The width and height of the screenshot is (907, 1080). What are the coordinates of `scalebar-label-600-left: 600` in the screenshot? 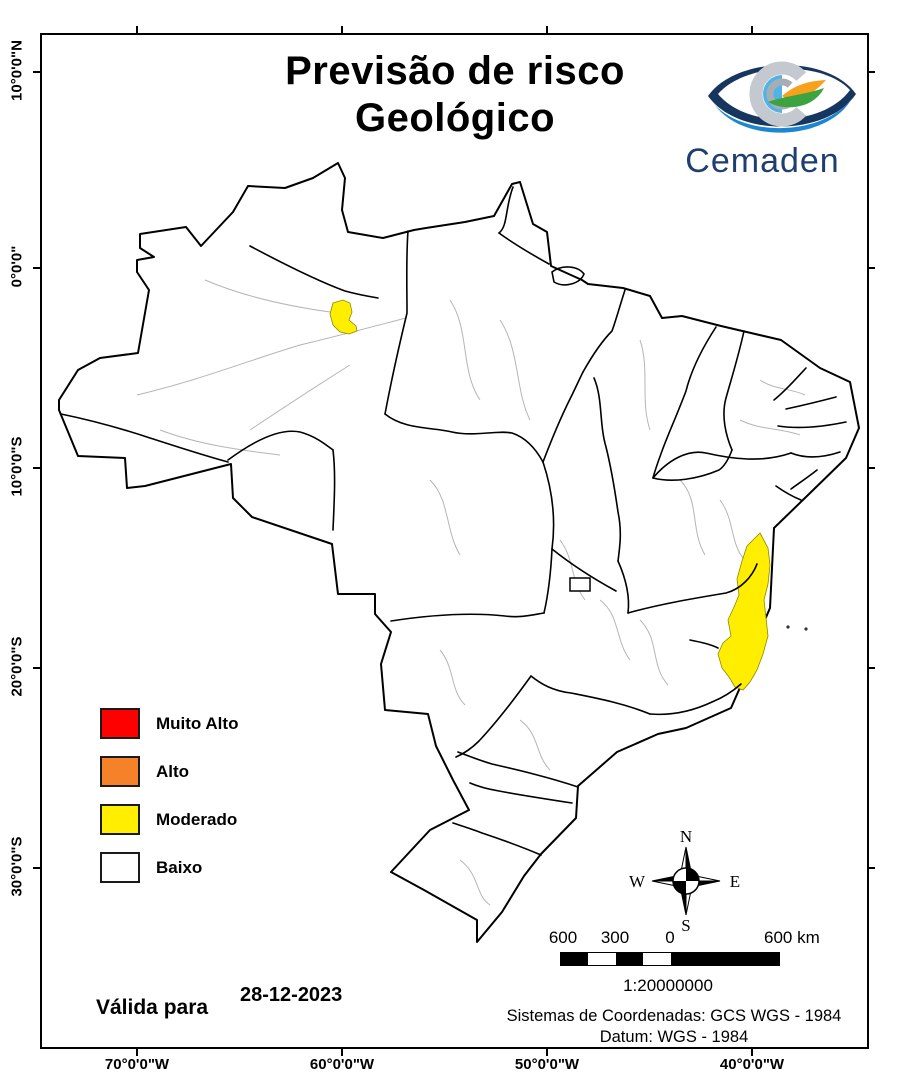 It's located at (563, 937).